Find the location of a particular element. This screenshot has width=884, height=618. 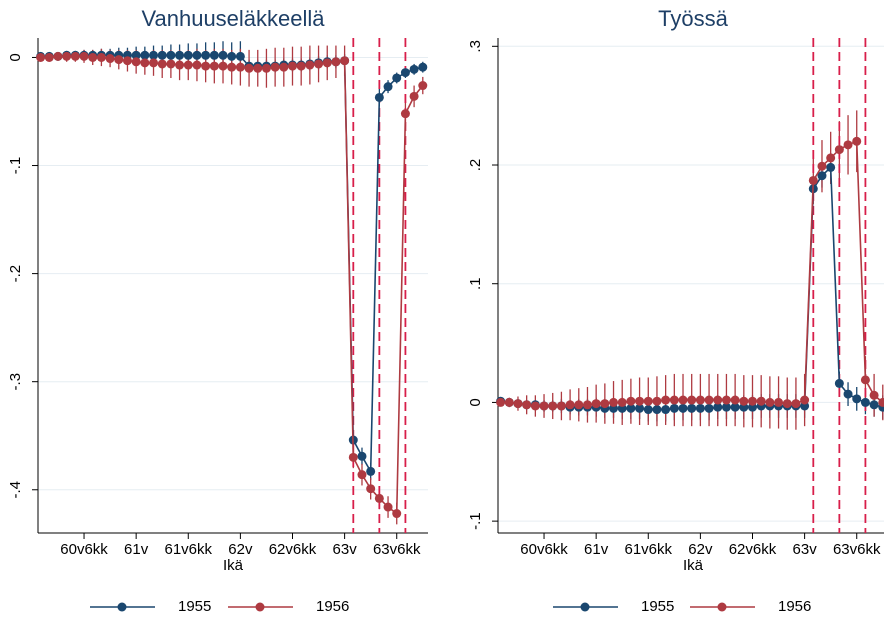

x-tick-label: 61v is located at coordinates (136, 549).